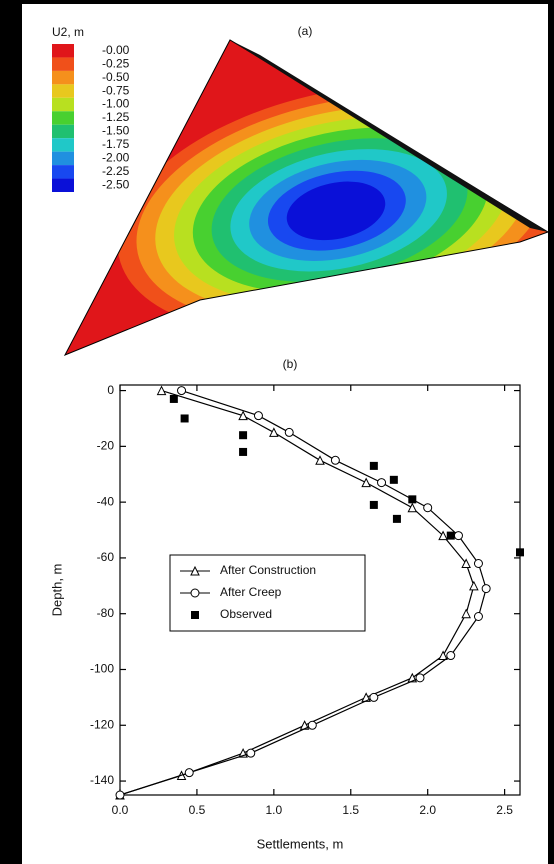  I want to click on y-axis-label: Depth, m, so click(56, 590).